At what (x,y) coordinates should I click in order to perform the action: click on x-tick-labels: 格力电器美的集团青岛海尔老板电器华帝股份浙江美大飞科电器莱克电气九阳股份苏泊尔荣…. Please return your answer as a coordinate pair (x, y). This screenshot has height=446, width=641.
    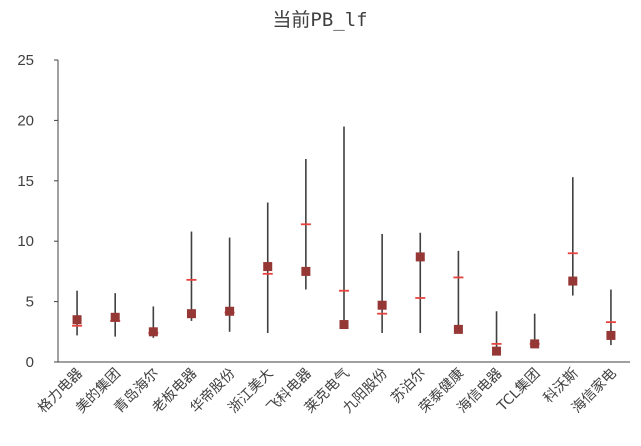
    Looking at the image, I should click on (327, 391).